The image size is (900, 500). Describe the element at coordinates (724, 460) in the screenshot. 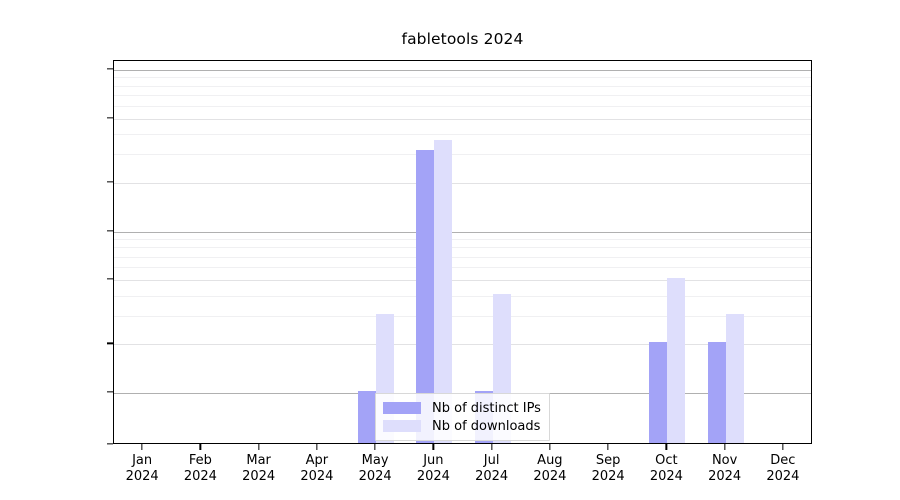

I see `x-tick-label-line: Nov` at that location.